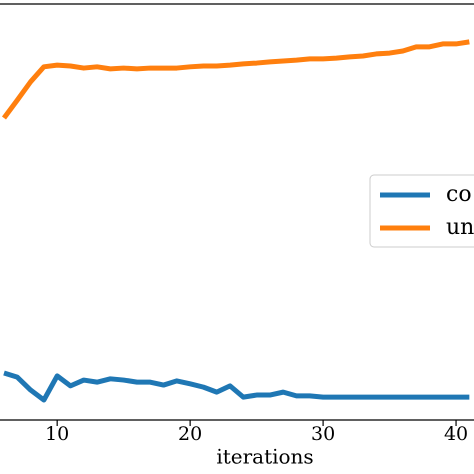 This screenshot has height=474, width=474. I want to click on x-axis-label: iterations, so click(264, 457).